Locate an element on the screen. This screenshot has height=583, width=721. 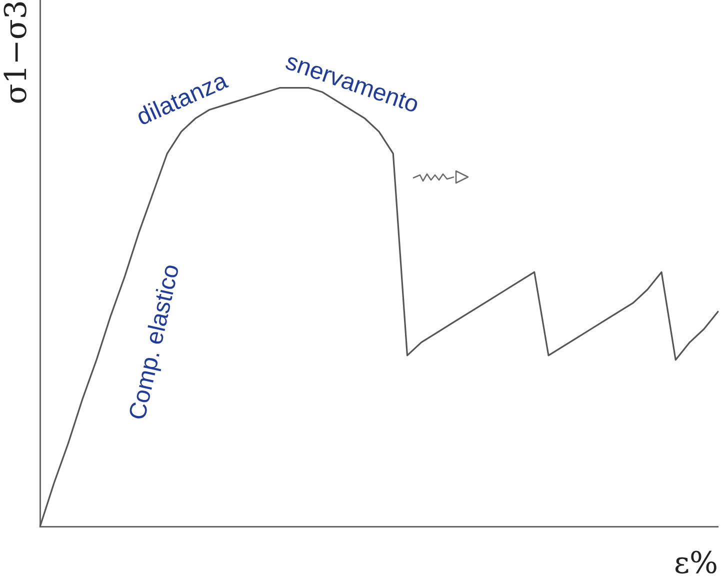
y-axis-title: σ1−σ3 is located at coordinates (17, 52).